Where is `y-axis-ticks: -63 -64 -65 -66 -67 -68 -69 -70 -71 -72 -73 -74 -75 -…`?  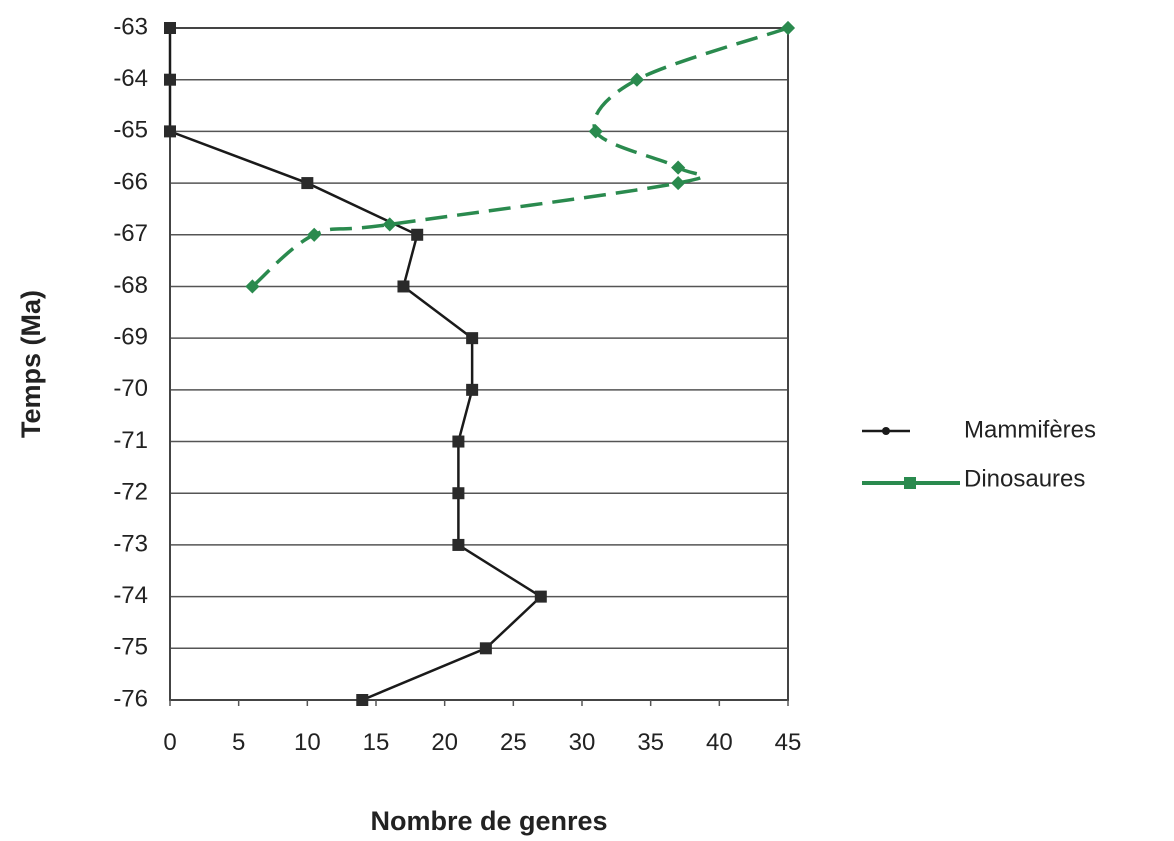
y-axis-ticks: -63 -64 -65 -66 -67 -68 -69 -70 -71 -72 -73 -74 -75 -… is located at coordinates (130, 362).